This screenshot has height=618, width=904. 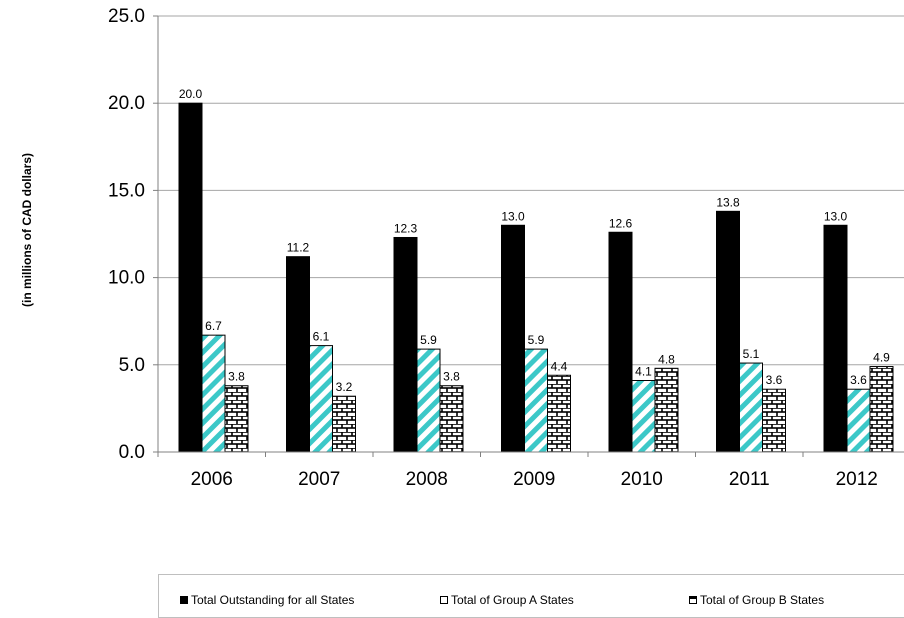 I want to click on data-label-group-b: 3.2, so click(x=344, y=387).